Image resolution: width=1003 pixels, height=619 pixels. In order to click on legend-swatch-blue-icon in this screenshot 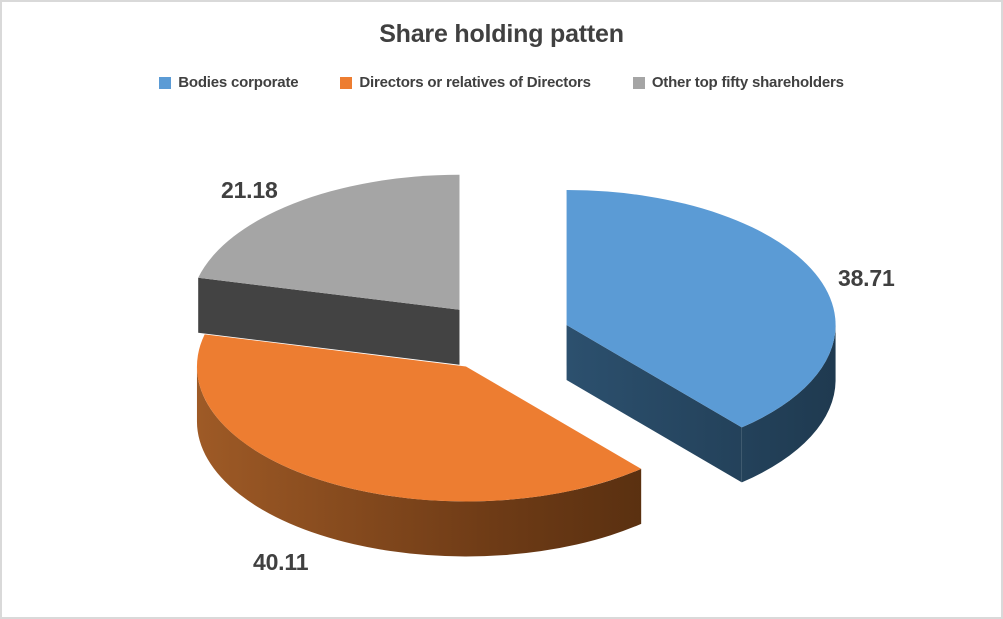, I will do `click(165, 82)`.